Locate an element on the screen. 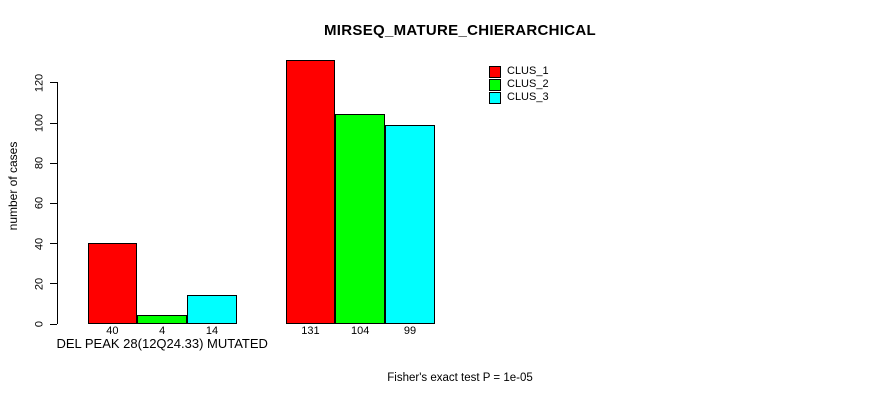 The width and height of the screenshot is (890, 400). legend-row: CLUS_1 is located at coordinates (519, 71).